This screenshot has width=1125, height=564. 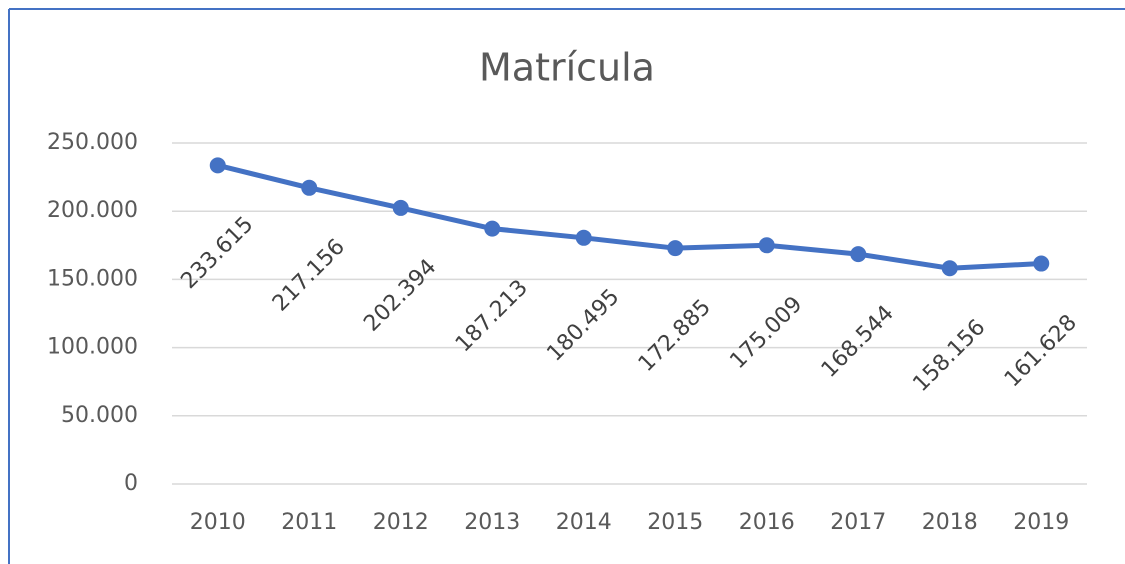 I want to click on x-tick-label: 2012, so click(x=401, y=522).